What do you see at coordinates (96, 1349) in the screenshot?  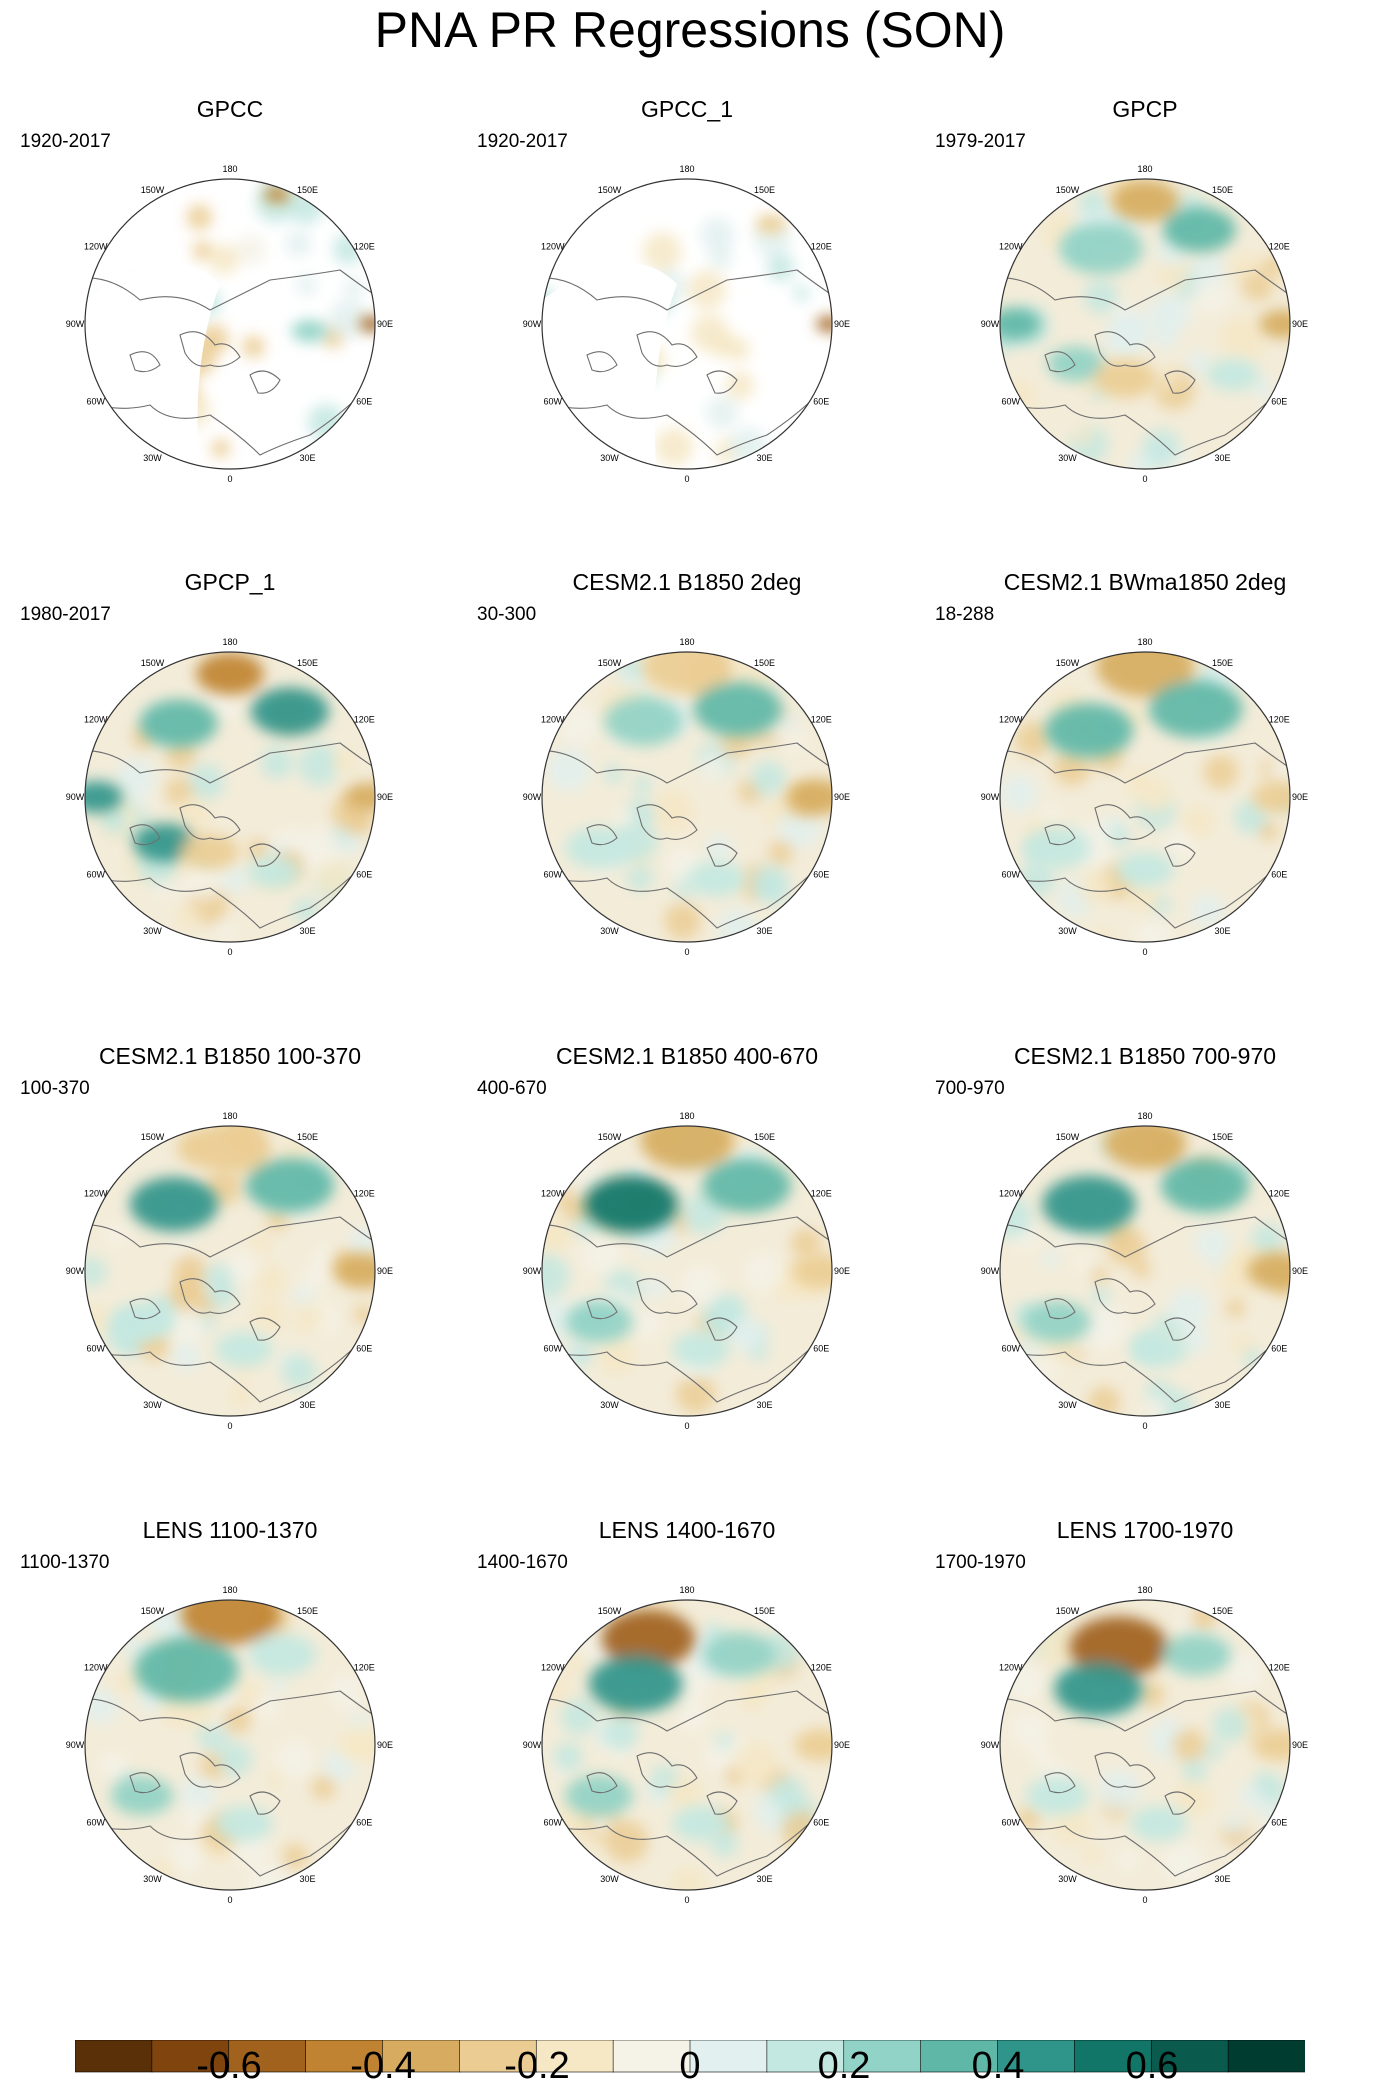 I see `longitude-label: 60W` at bounding box center [96, 1349].